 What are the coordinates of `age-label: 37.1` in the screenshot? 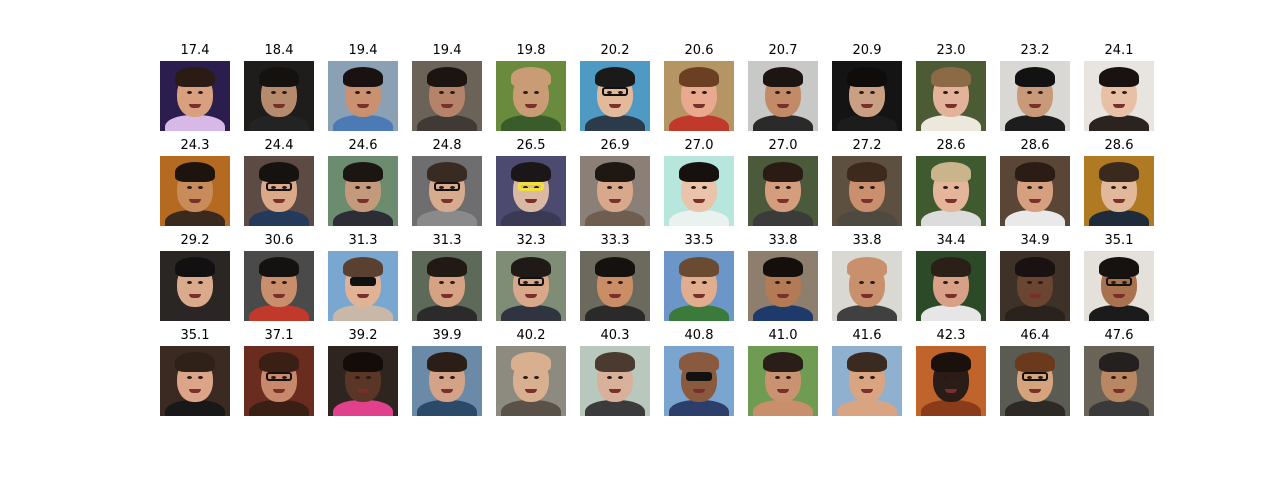 It's located at (279, 335).